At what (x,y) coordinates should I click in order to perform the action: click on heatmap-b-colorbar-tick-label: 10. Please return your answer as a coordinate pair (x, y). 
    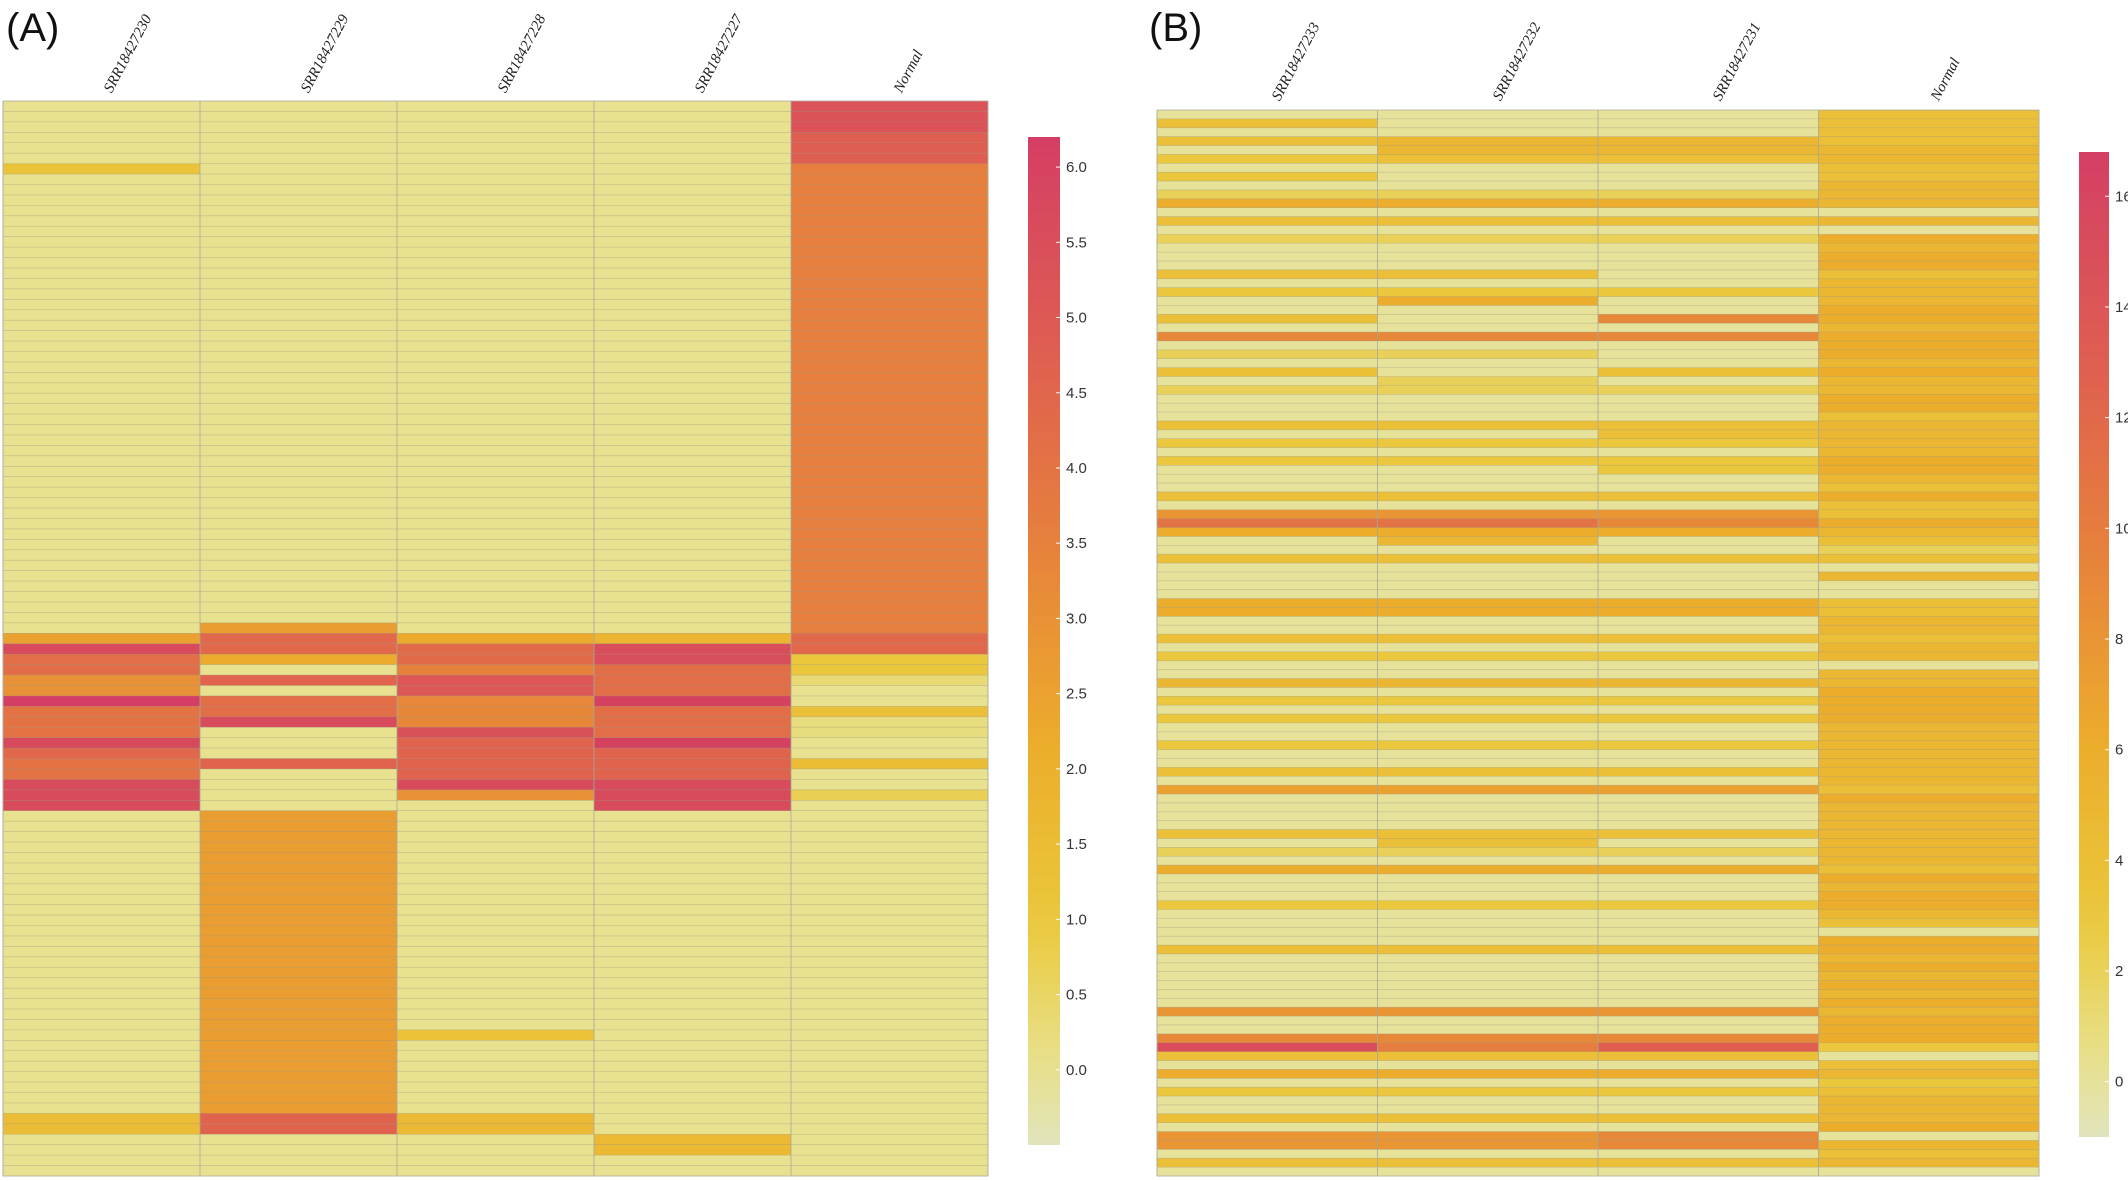
    Looking at the image, I should click on (2121, 528).